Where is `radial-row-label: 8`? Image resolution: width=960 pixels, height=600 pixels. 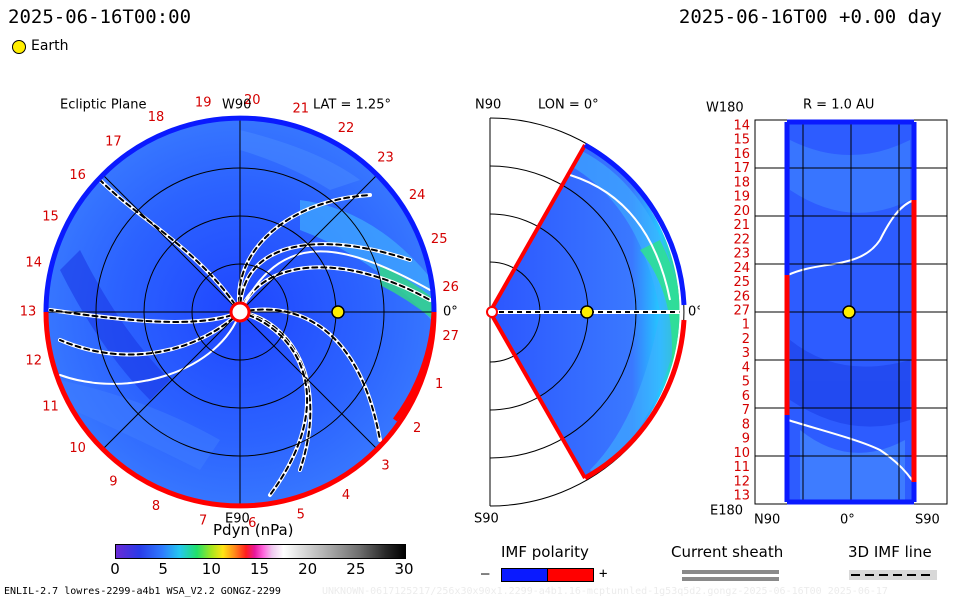 radial-row-label: 8 is located at coordinates (746, 424).